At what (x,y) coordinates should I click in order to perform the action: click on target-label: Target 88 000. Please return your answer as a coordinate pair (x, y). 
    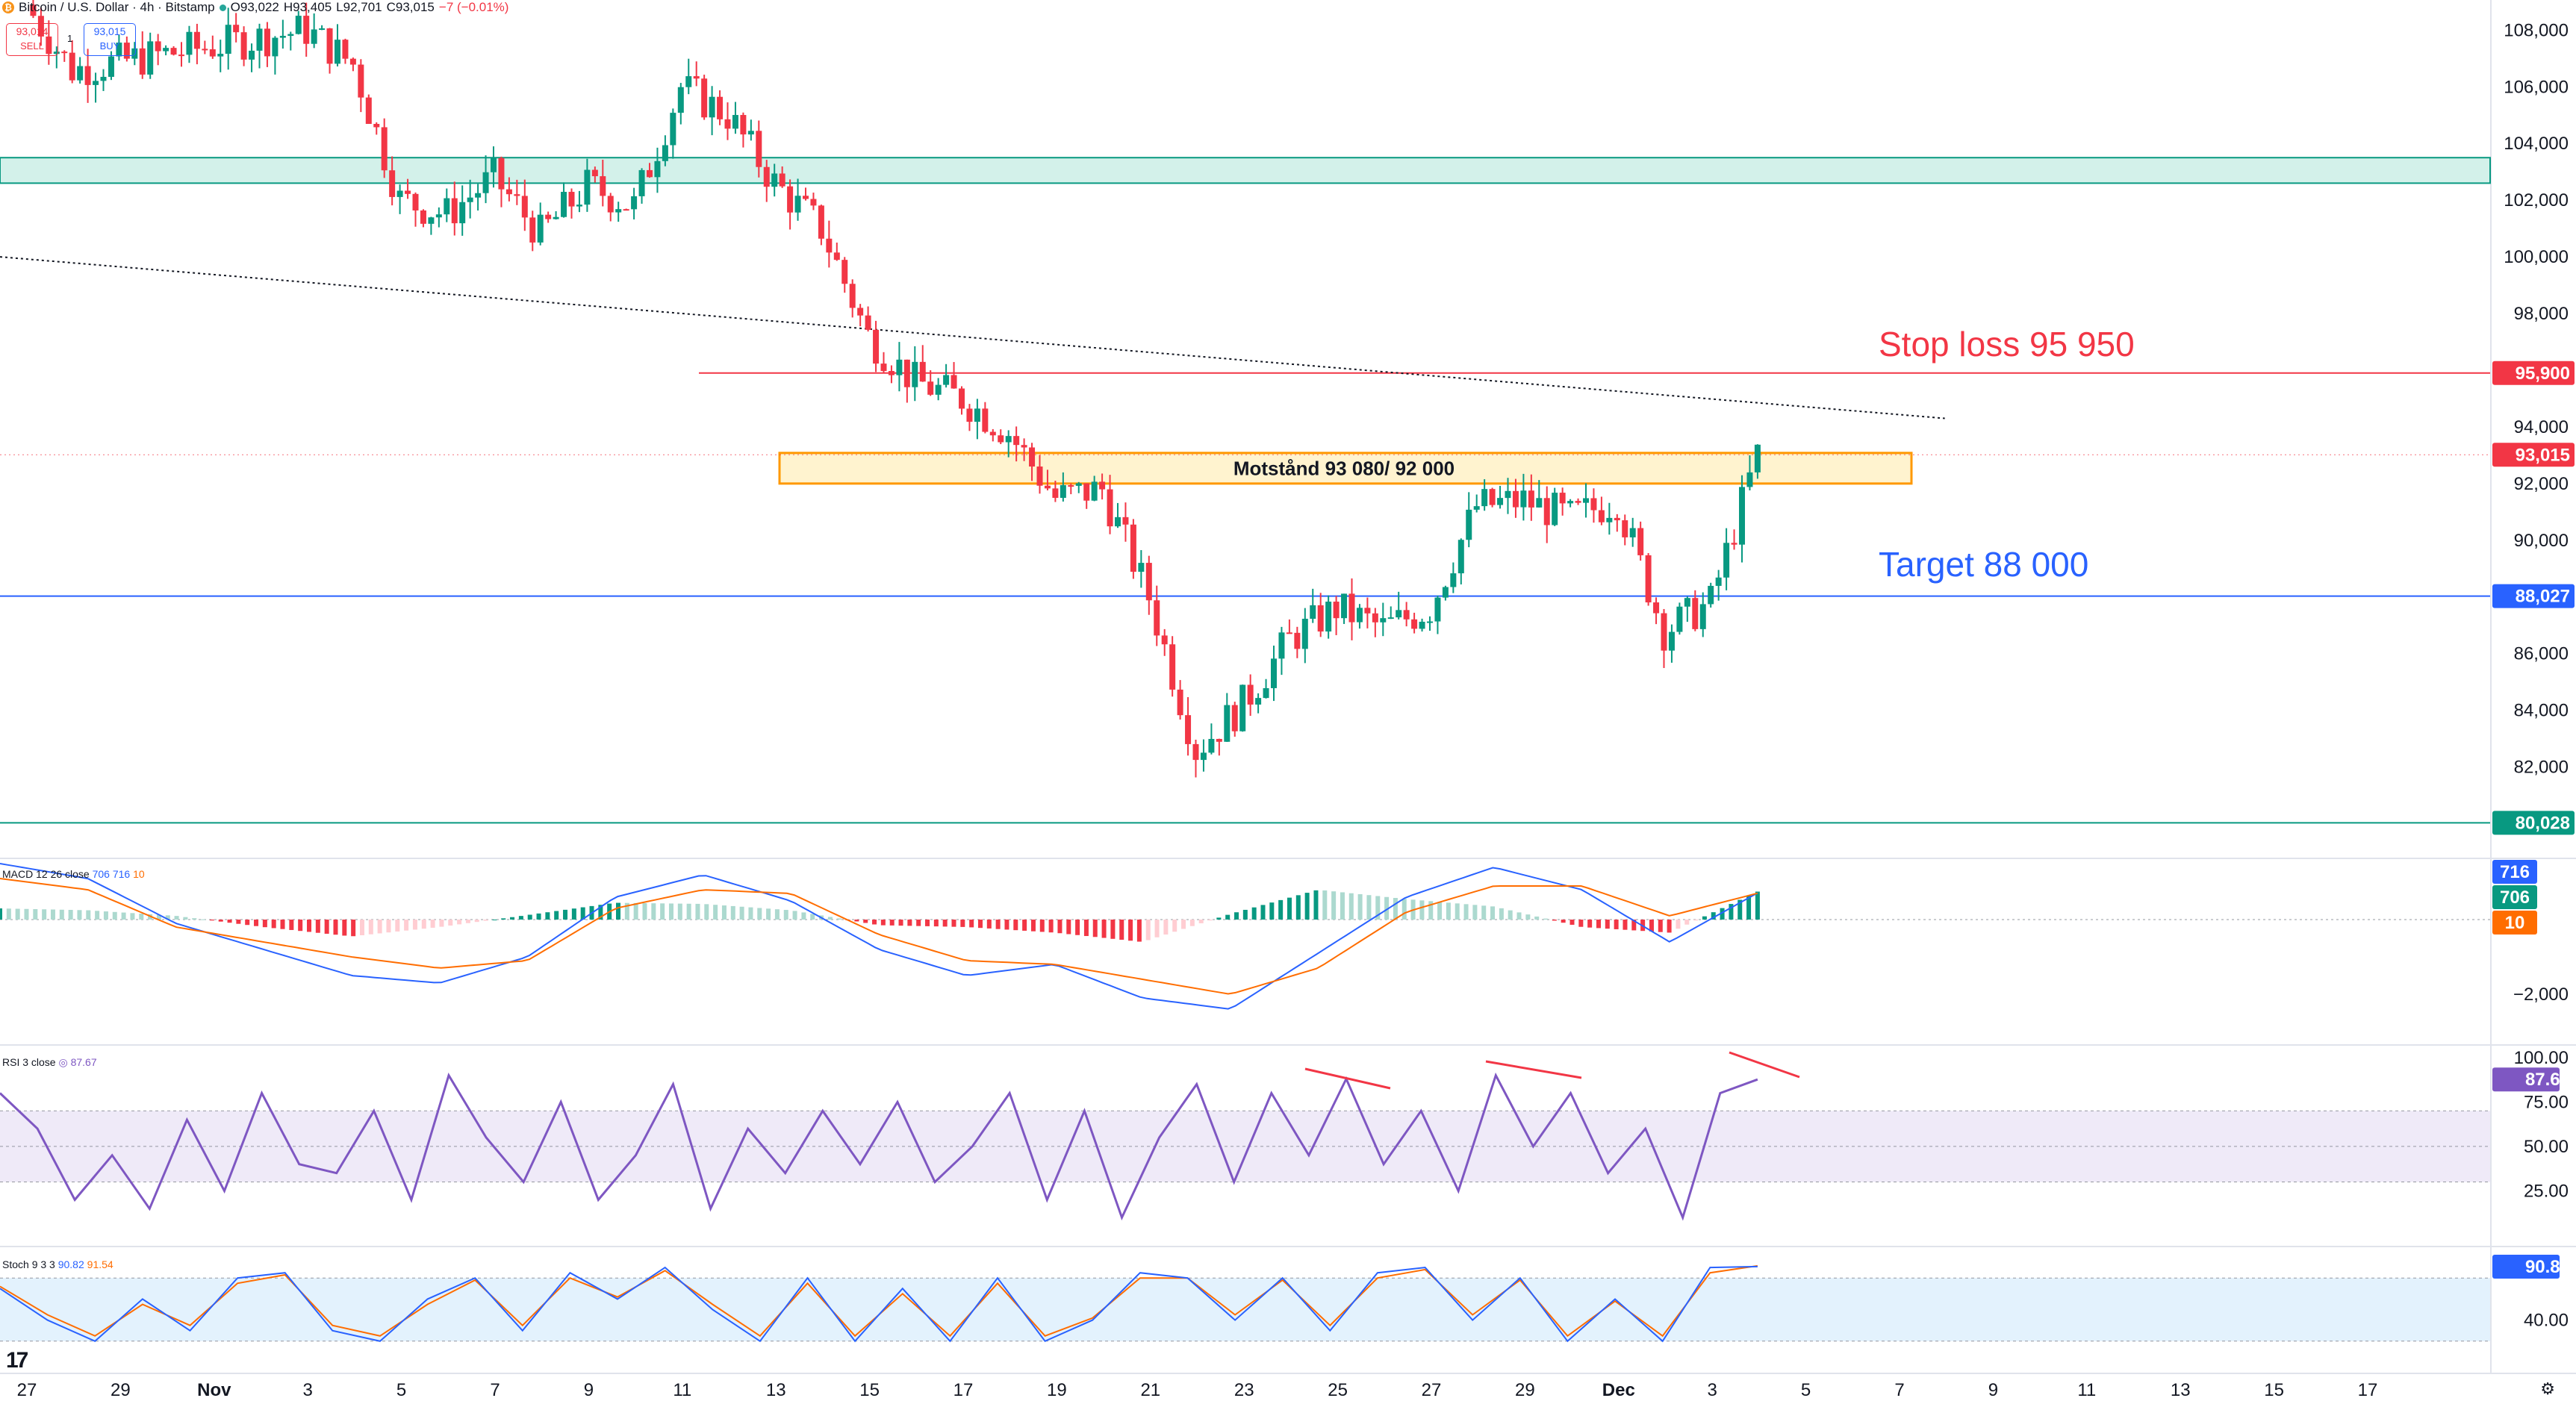
    Looking at the image, I should click on (1984, 564).